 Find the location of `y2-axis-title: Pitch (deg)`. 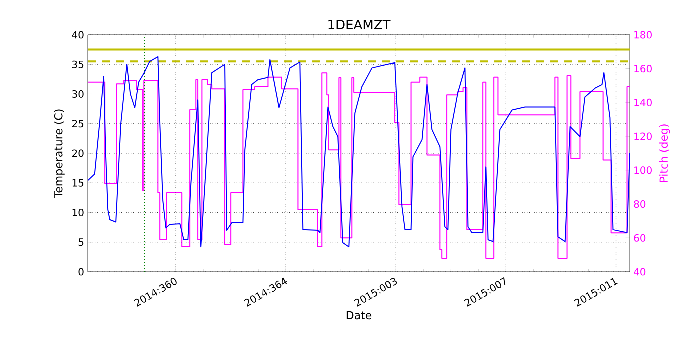

y2-axis-title: Pitch (deg) is located at coordinates (664, 153).